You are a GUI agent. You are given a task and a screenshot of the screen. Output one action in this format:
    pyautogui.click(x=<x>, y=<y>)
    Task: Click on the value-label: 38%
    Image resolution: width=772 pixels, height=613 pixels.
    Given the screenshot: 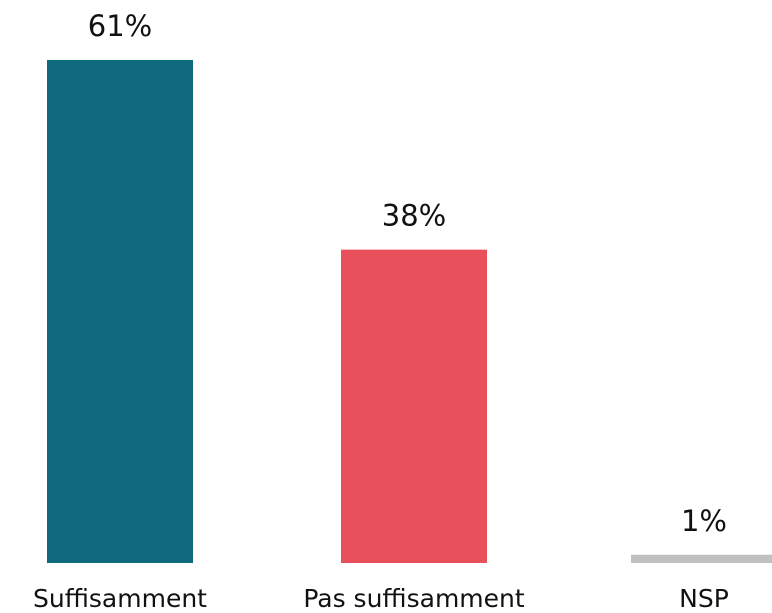 What is the action you would take?
    pyautogui.click(x=414, y=216)
    